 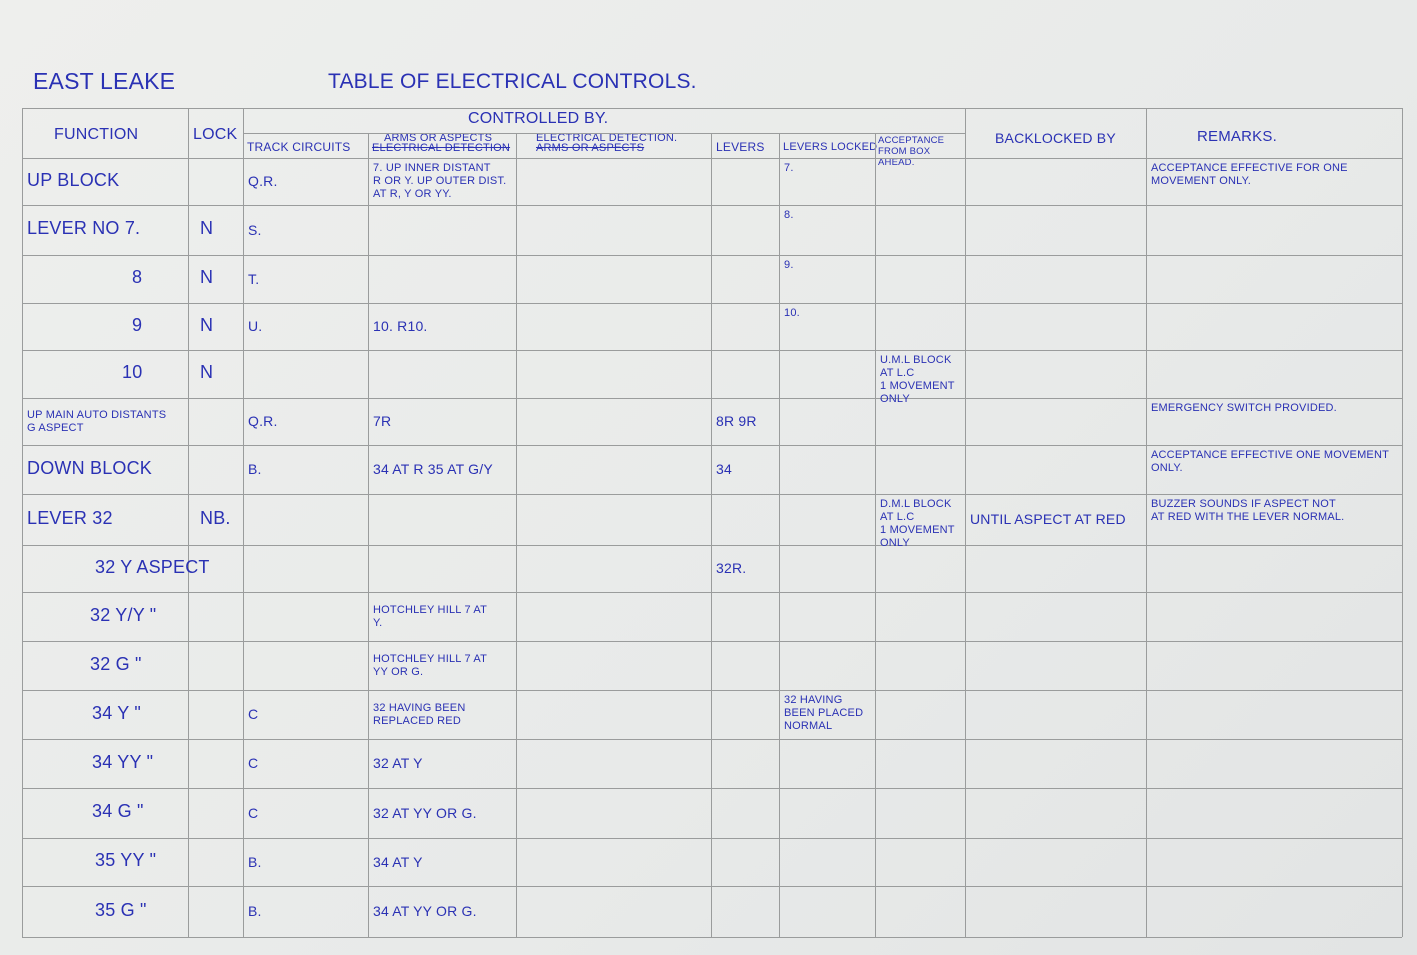 What do you see at coordinates (116, 712) in the screenshot?
I see `cell-function: 34 Y "` at bounding box center [116, 712].